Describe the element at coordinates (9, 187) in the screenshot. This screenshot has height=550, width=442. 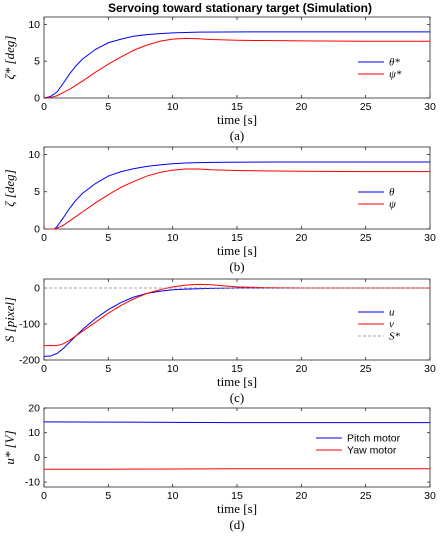
I see `y-axis-label: ζ [deg]` at that location.